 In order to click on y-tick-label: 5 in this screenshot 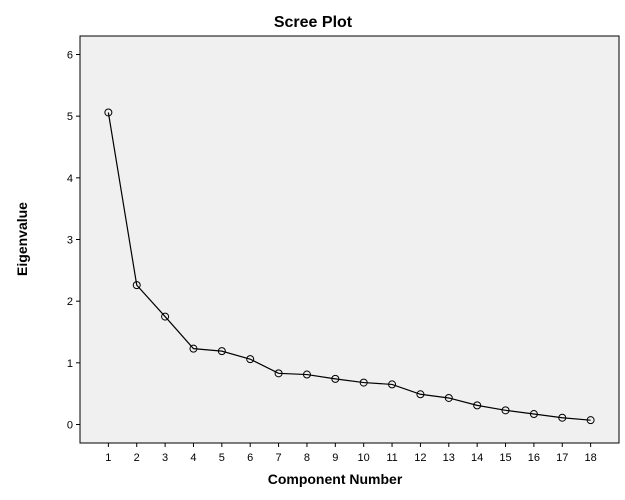, I will do `click(70, 117)`.